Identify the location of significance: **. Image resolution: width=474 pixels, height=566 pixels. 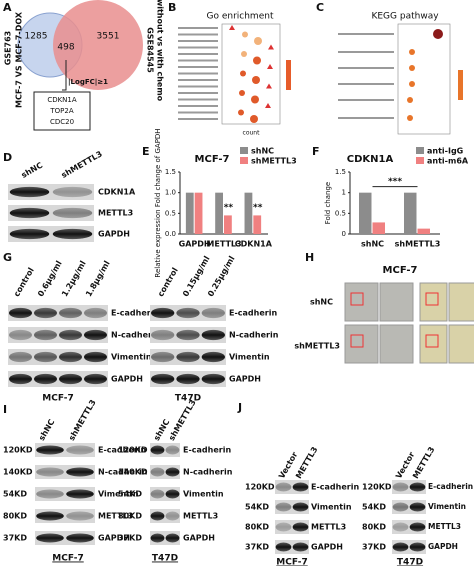
(258, 208).